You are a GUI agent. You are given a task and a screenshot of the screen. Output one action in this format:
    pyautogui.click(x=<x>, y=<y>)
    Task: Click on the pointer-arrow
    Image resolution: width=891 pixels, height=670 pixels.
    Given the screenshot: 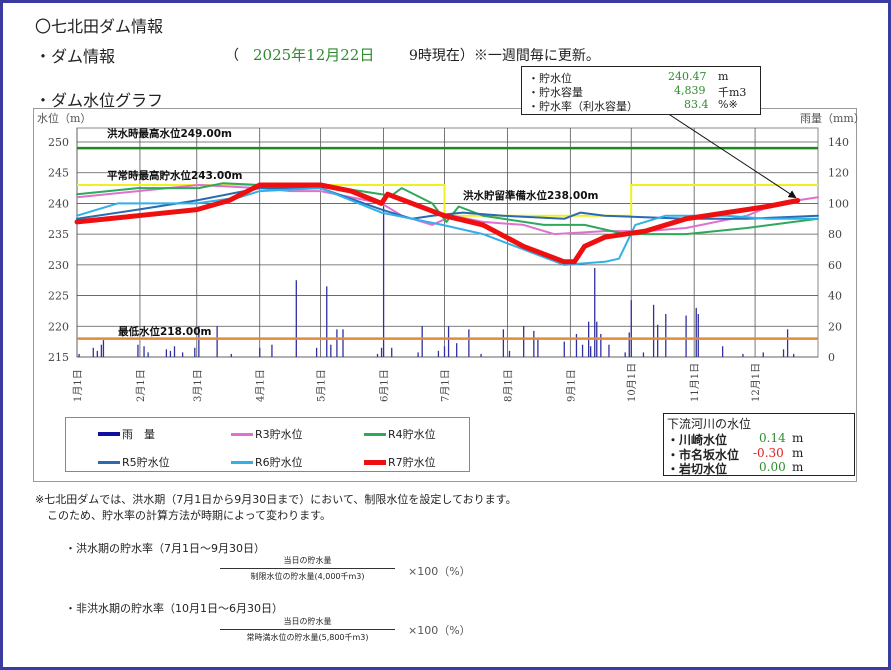 What is the action you would take?
    pyautogui.click(x=731, y=155)
    